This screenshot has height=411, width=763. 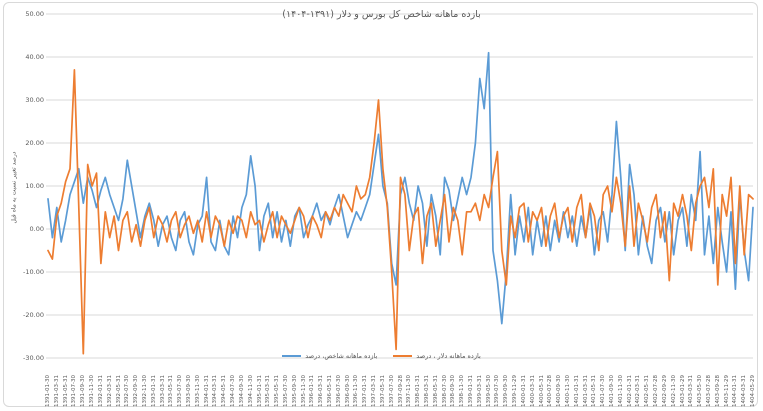 I want to click on x-tick-label: 1399-01-31, so click(x=471, y=391).